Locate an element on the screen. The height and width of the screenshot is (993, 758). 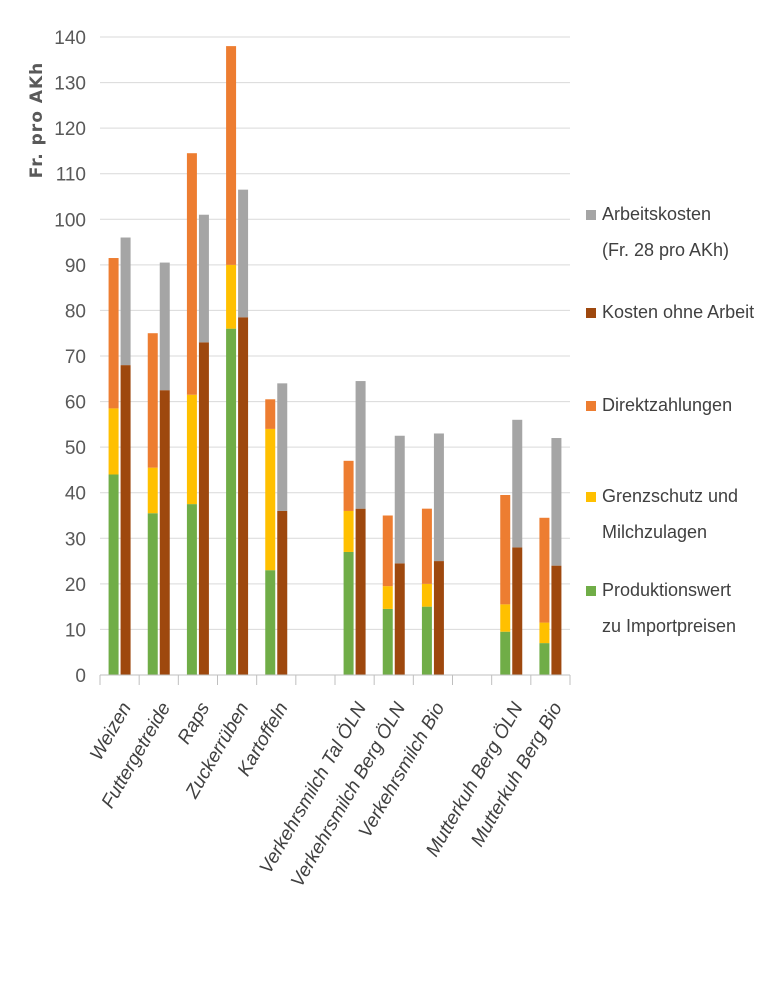
x-axis is located at coordinates (335, 679).